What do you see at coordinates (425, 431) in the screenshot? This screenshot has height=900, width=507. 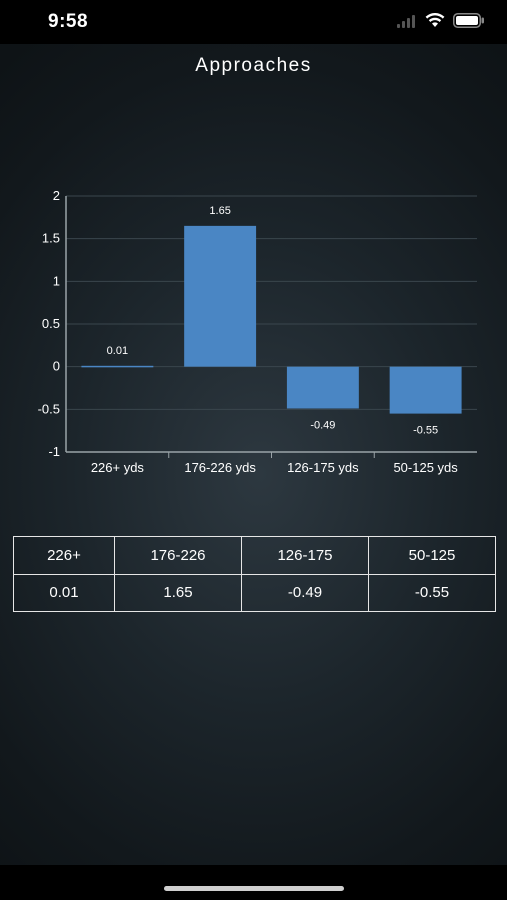 I see `data-label: -0.55` at bounding box center [425, 431].